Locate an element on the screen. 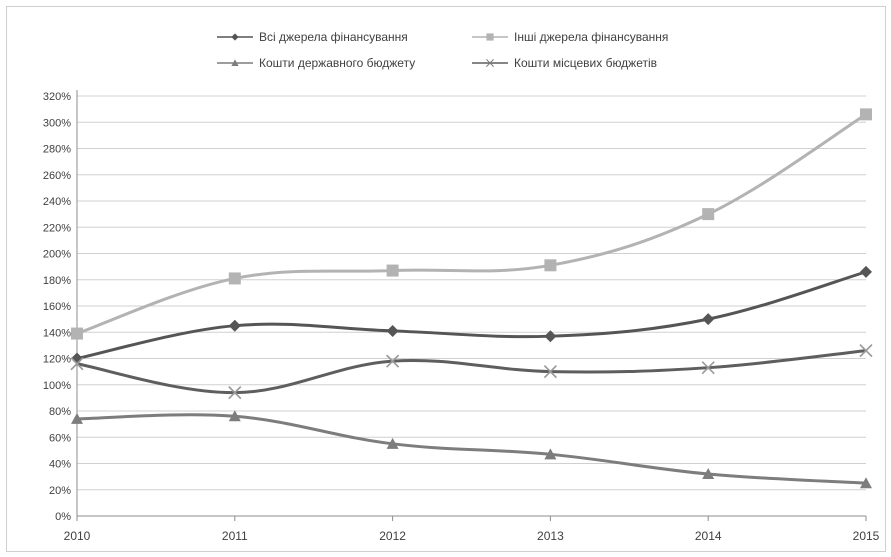 This screenshot has width=891, height=557. y-tick-label: 320% is located at coordinates (57, 97).